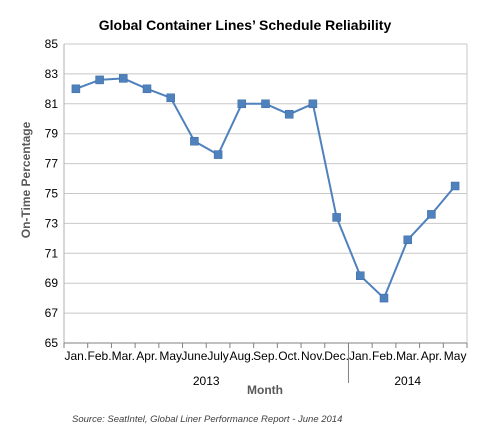  What do you see at coordinates (289, 356) in the screenshot?
I see `x-tick-label: Oct.` at bounding box center [289, 356].